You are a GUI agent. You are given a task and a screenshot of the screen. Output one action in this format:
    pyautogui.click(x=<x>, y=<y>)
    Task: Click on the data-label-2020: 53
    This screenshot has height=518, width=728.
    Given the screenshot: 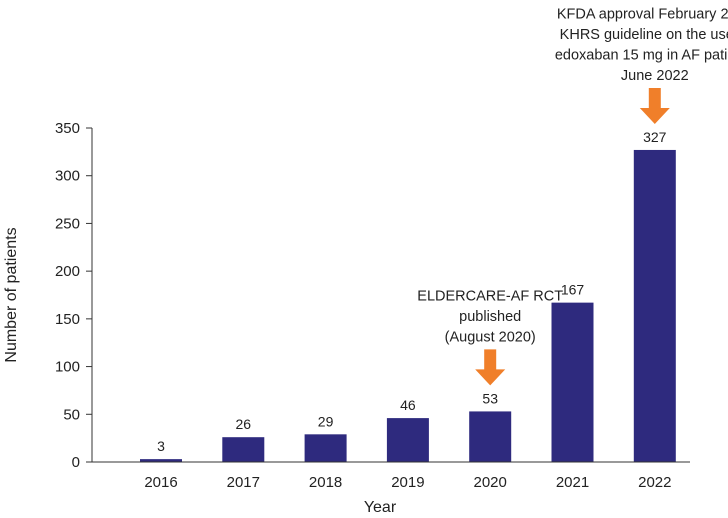 What is the action you would take?
    pyautogui.click(x=490, y=398)
    